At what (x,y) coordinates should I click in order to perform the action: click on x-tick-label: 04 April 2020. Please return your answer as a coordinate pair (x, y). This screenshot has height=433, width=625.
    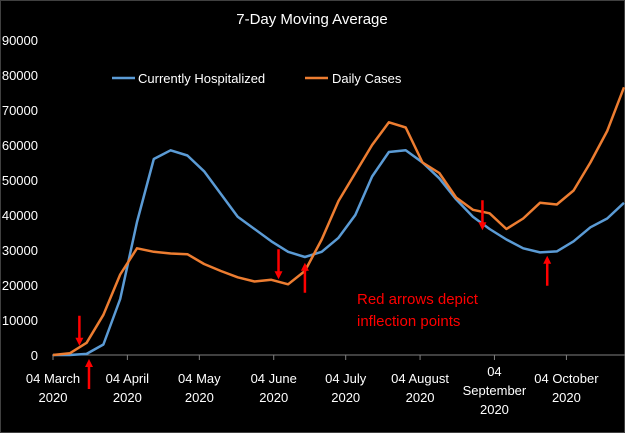
    Looking at the image, I should click on (127, 388).